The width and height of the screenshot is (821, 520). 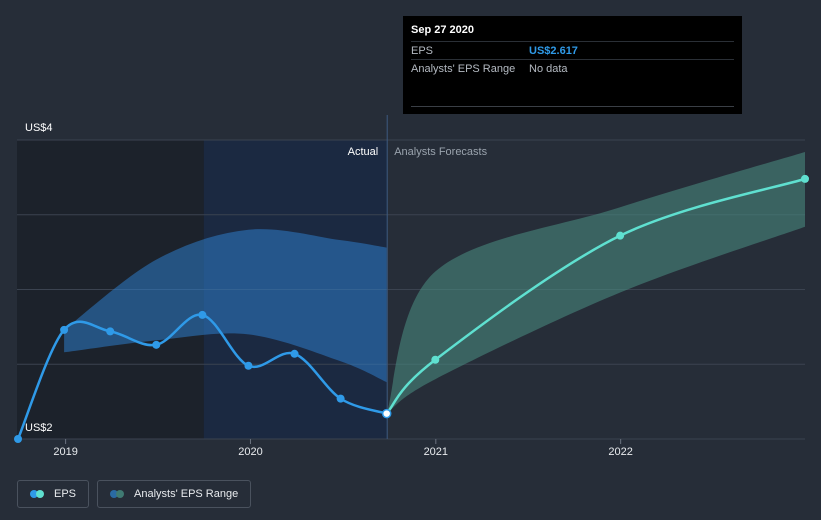 I want to click on legend: EPS Analysts' EPS Range, so click(x=134, y=494).